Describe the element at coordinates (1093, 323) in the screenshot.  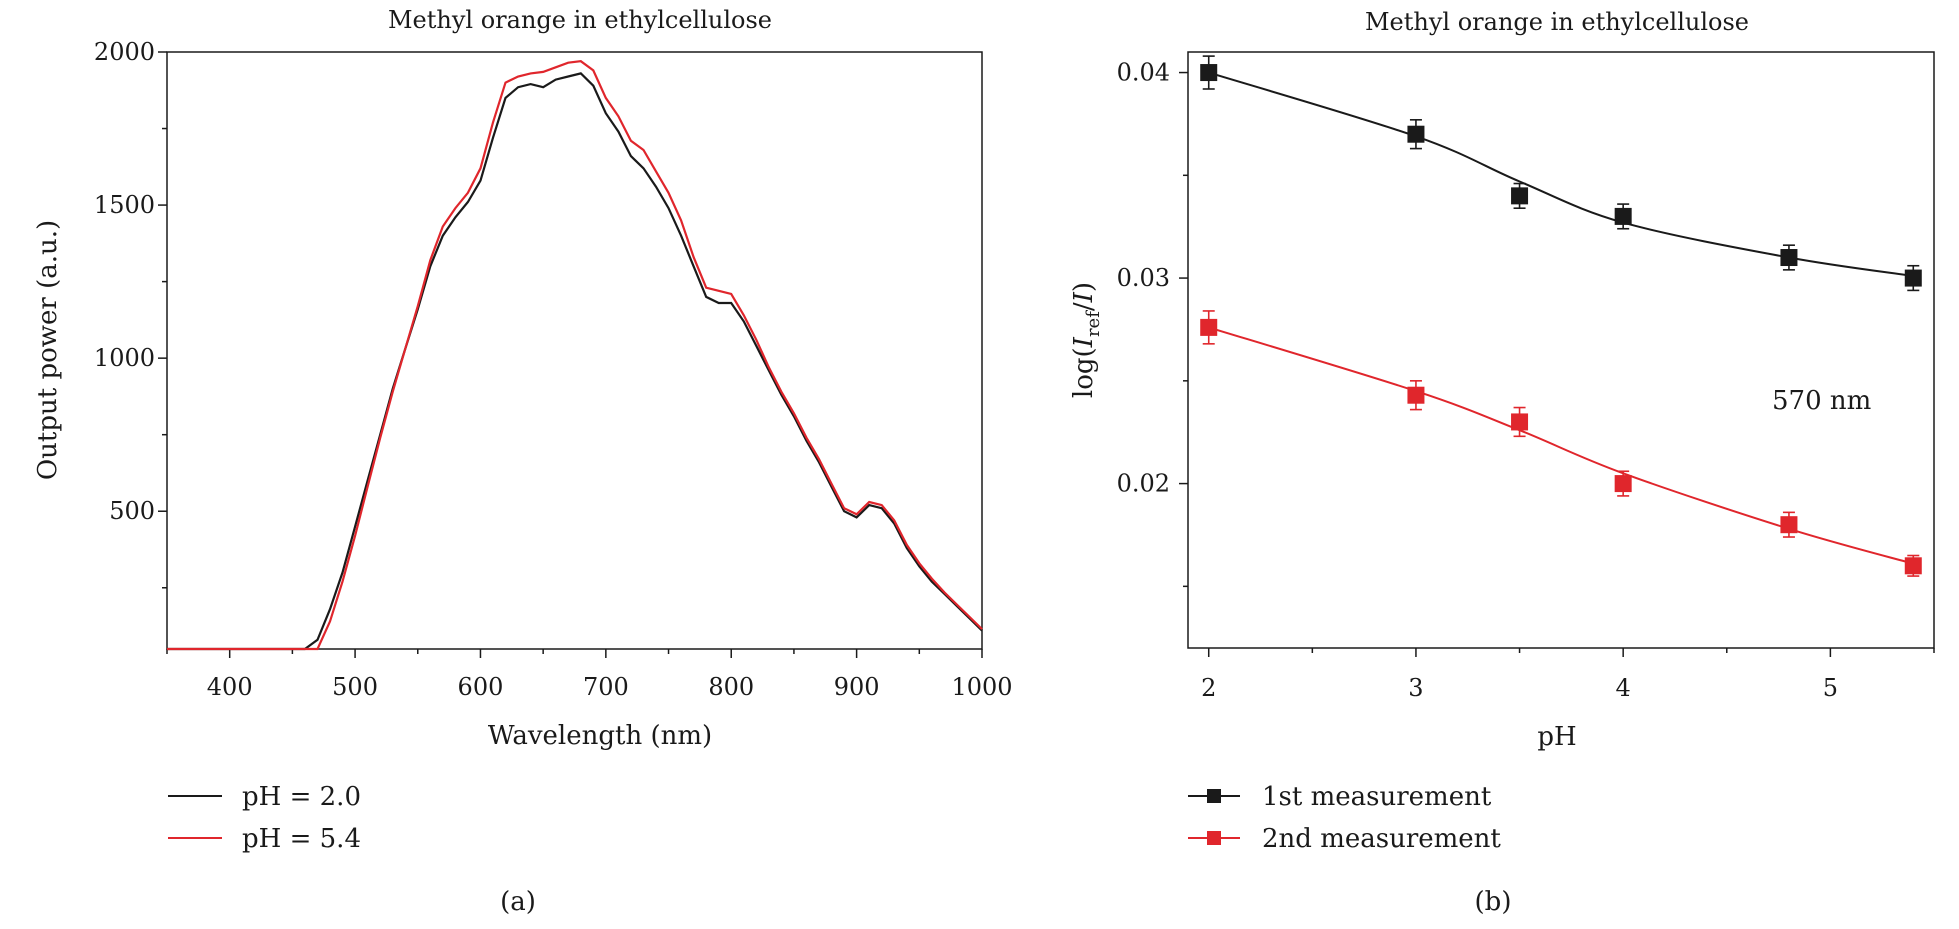
I see `panel-b-y-axis-label-sub: ref` at that location.